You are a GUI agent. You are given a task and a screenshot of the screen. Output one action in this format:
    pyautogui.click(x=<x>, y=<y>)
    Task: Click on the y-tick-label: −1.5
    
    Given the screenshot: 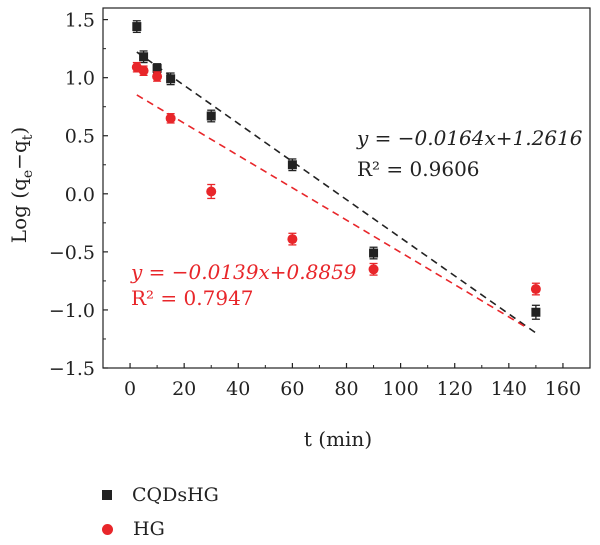 What is the action you would take?
    pyautogui.click(x=72, y=369)
    